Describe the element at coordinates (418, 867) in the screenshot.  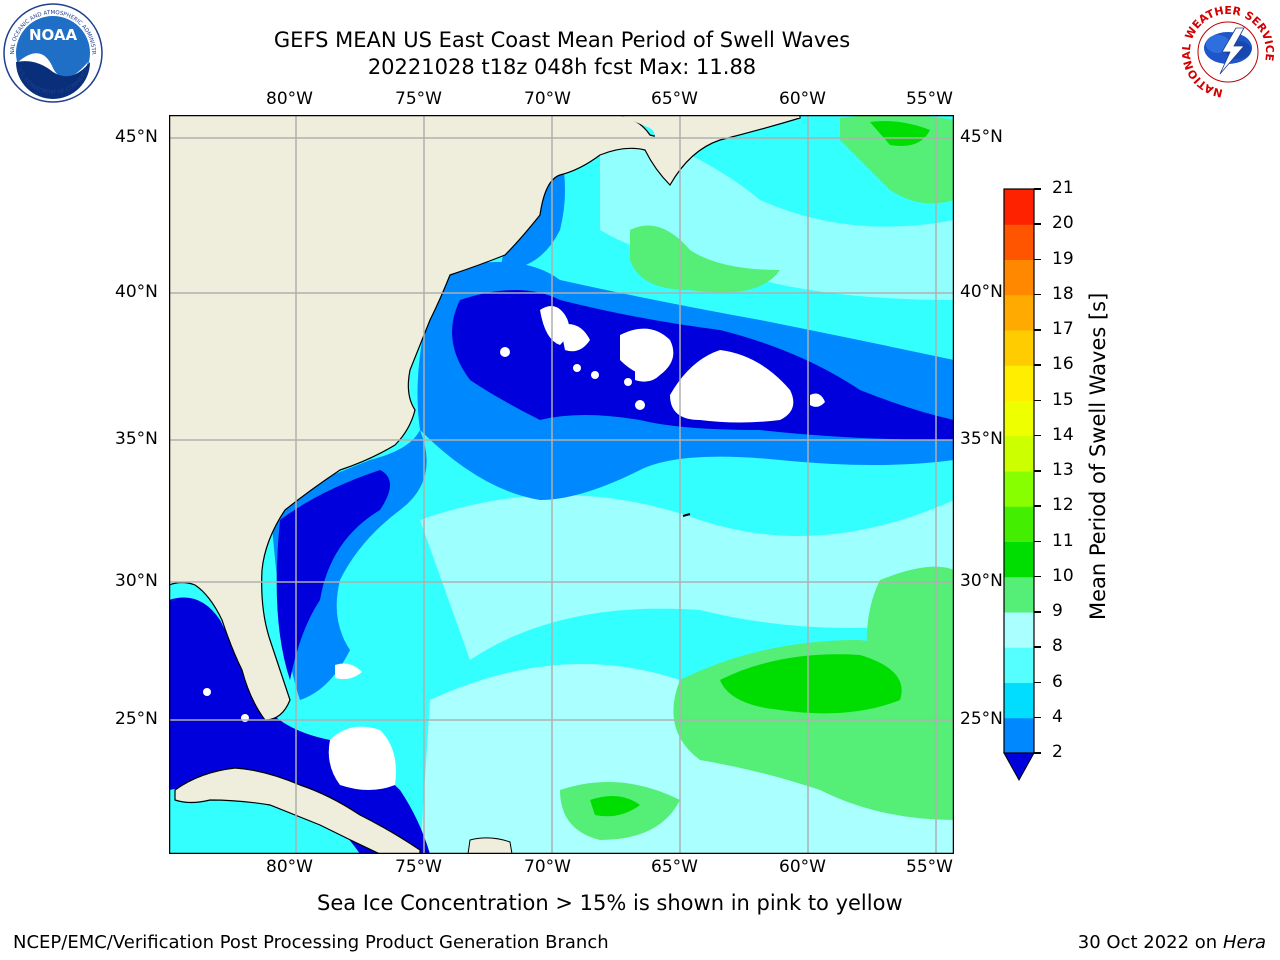
I see `lon-label-bottom-75w: 75°W` at that location.